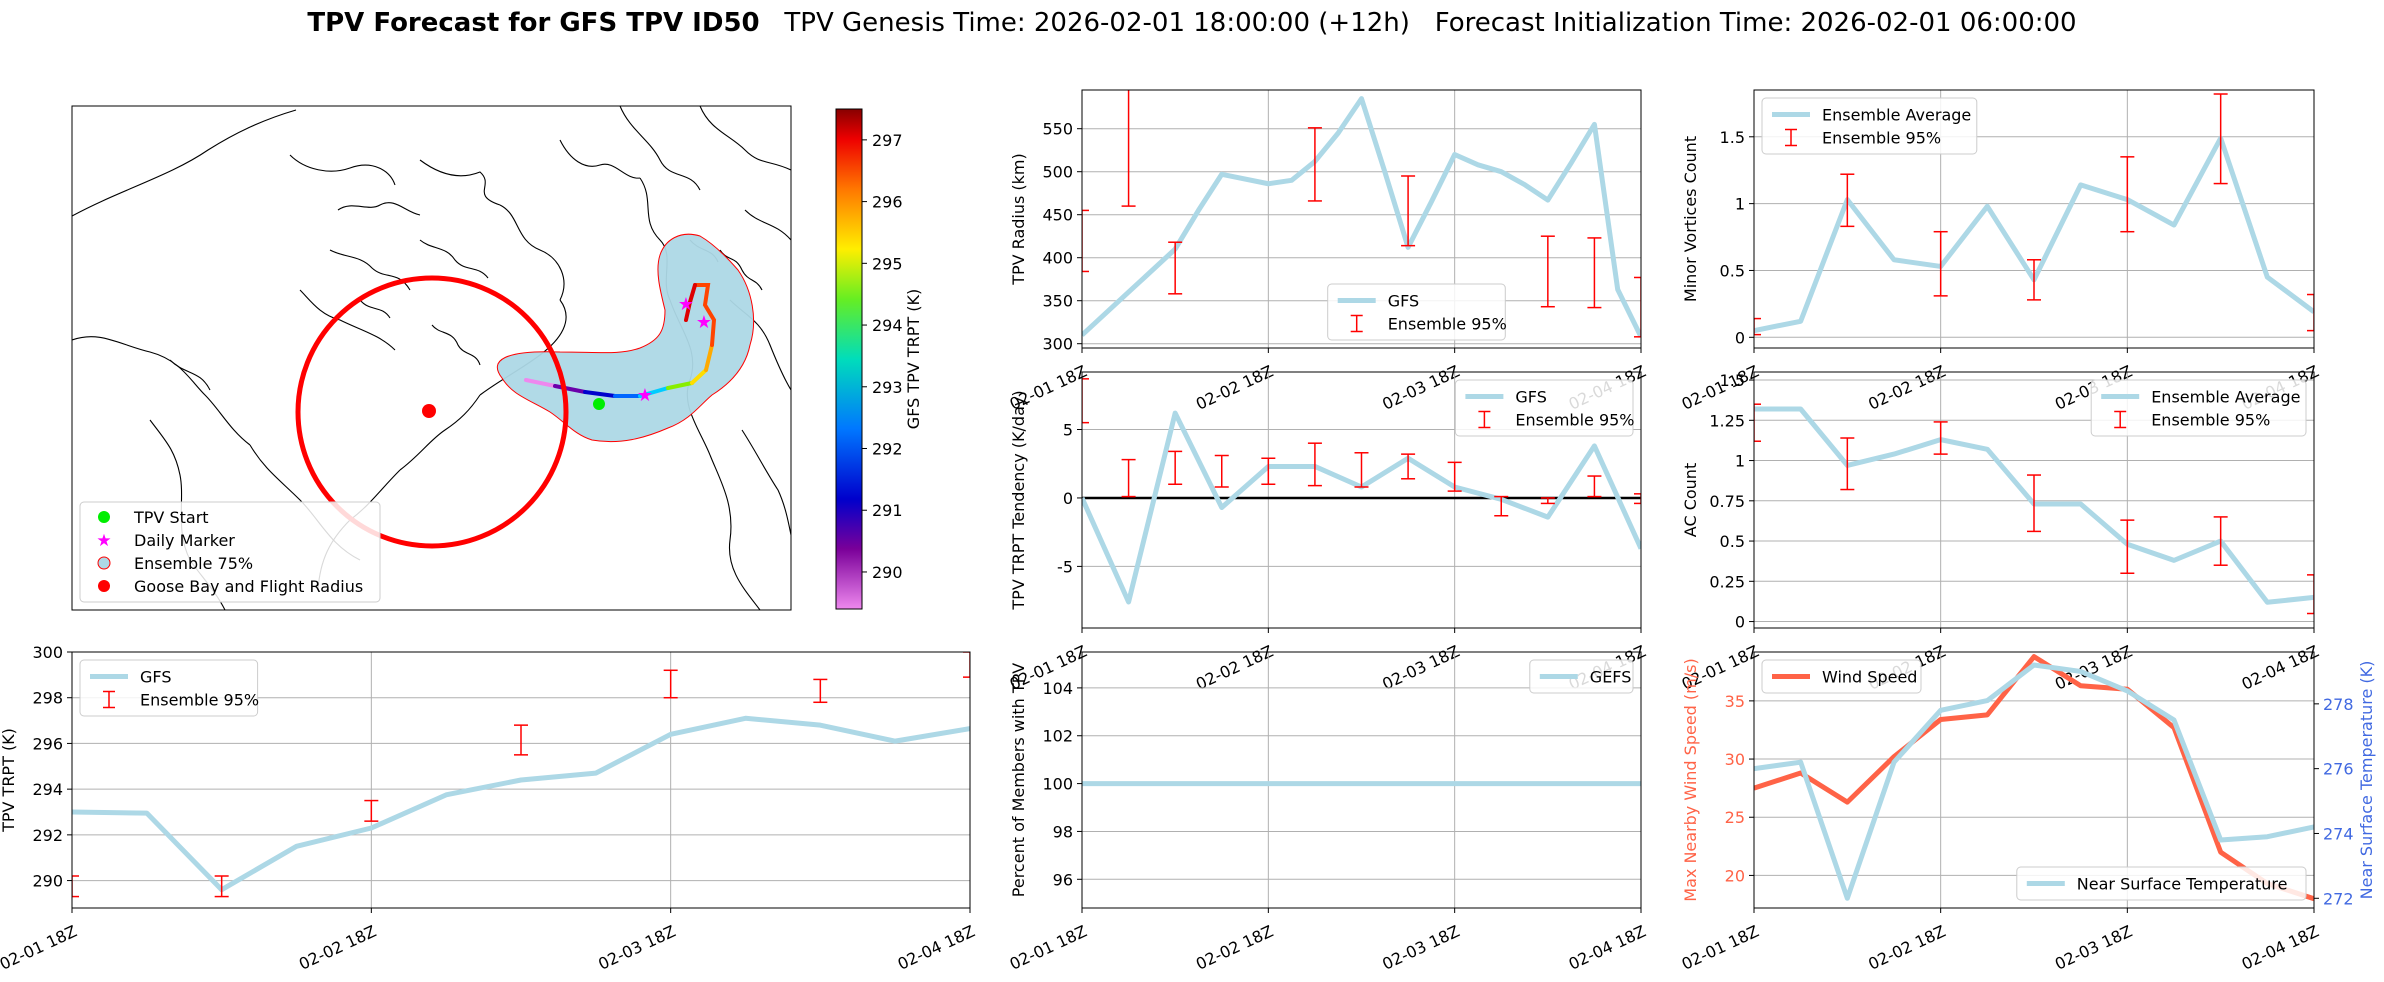  What do you see at coordinates (193, 563) in the screenshot?
I see `legend-ensemble-label: Ensemble 75%` at bounding box center [193, 563].